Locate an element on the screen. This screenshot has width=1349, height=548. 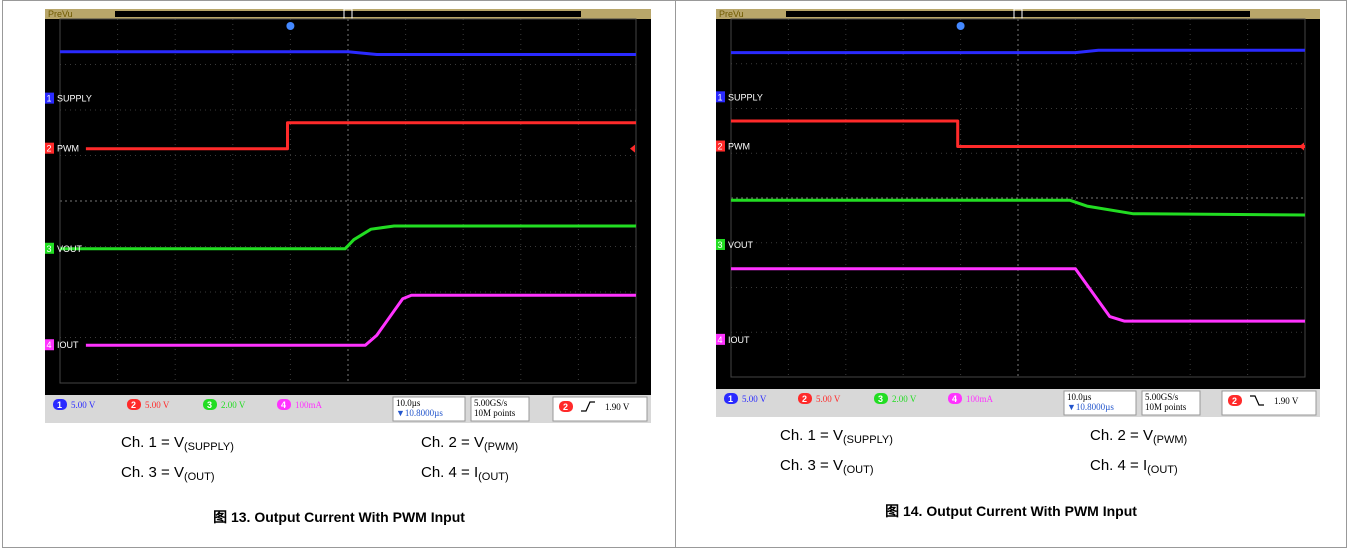
figure-caption: 图 13. Output Current With PWM Input is located at coordinates (339, 517).